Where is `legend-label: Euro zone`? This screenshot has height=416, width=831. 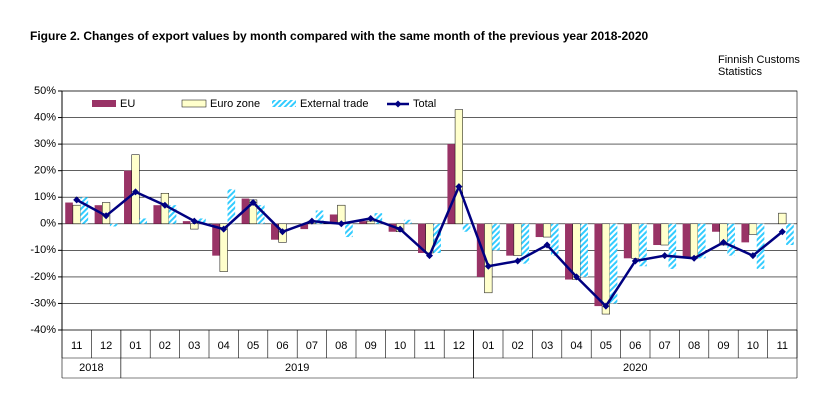
legend-label: Euro zone is located at coordinates (235, 104).